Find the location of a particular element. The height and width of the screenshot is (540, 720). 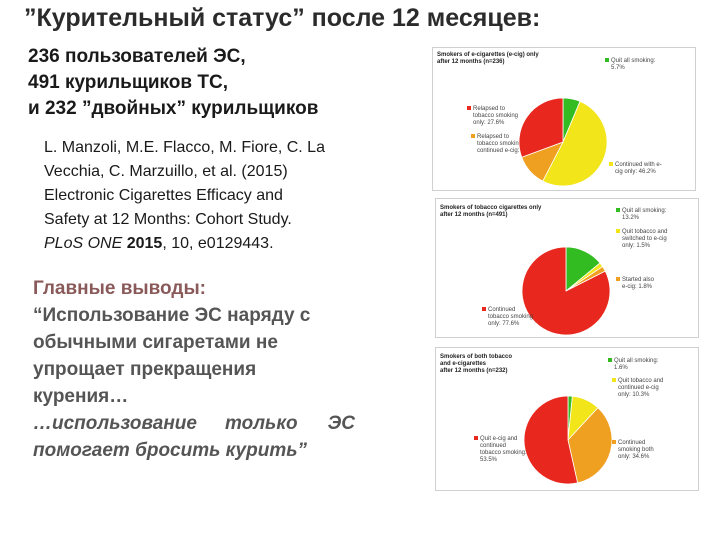

slide-title: ”Курительный статус” после 12 месяцев: is located at coordinates (282, 18).